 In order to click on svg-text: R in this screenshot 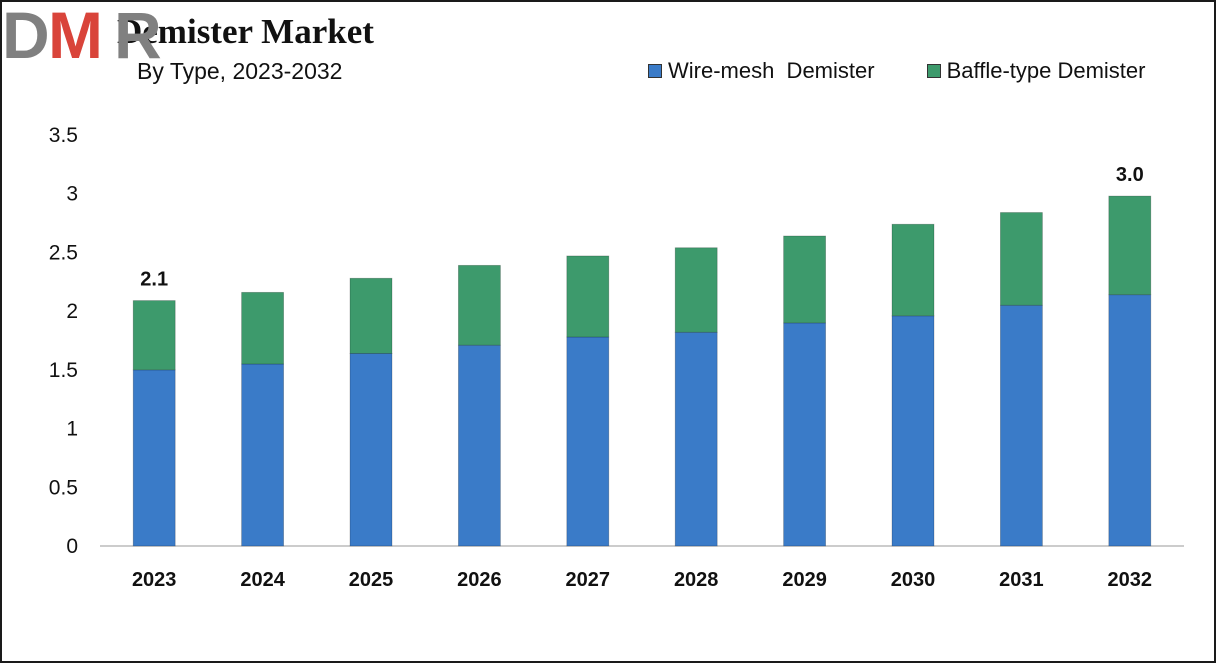, I will do `click(138, 33)`.